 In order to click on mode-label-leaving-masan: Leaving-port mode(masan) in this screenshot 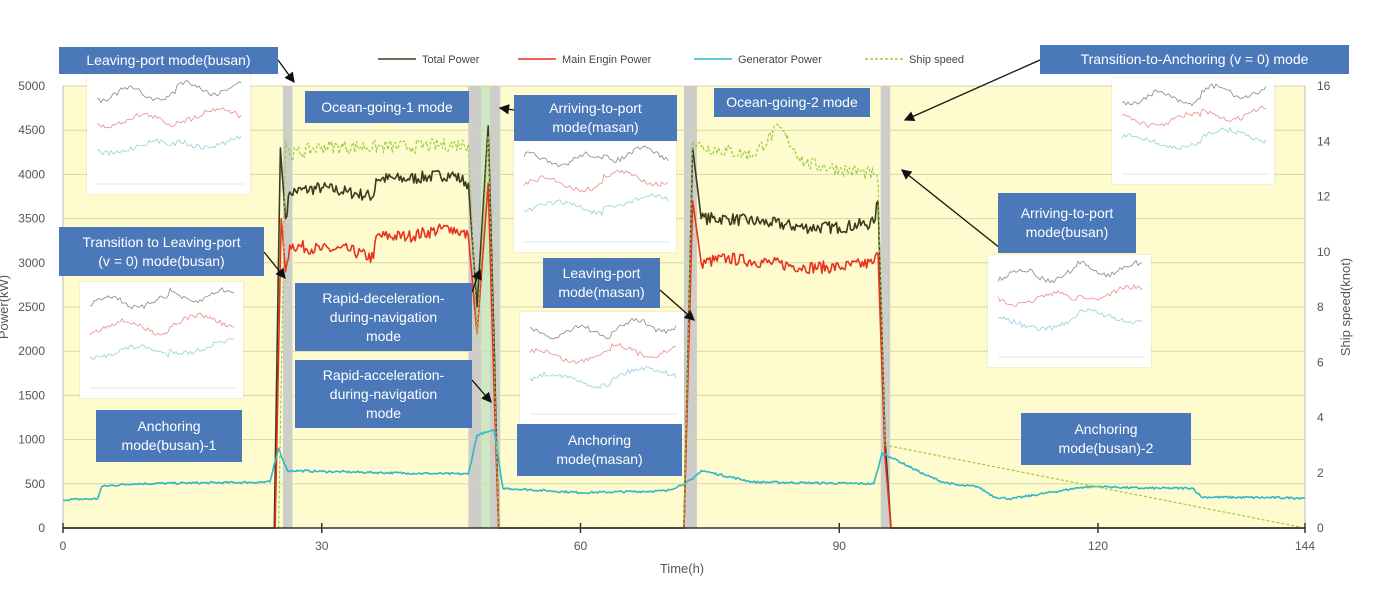, I will do `click(601, 283)`.